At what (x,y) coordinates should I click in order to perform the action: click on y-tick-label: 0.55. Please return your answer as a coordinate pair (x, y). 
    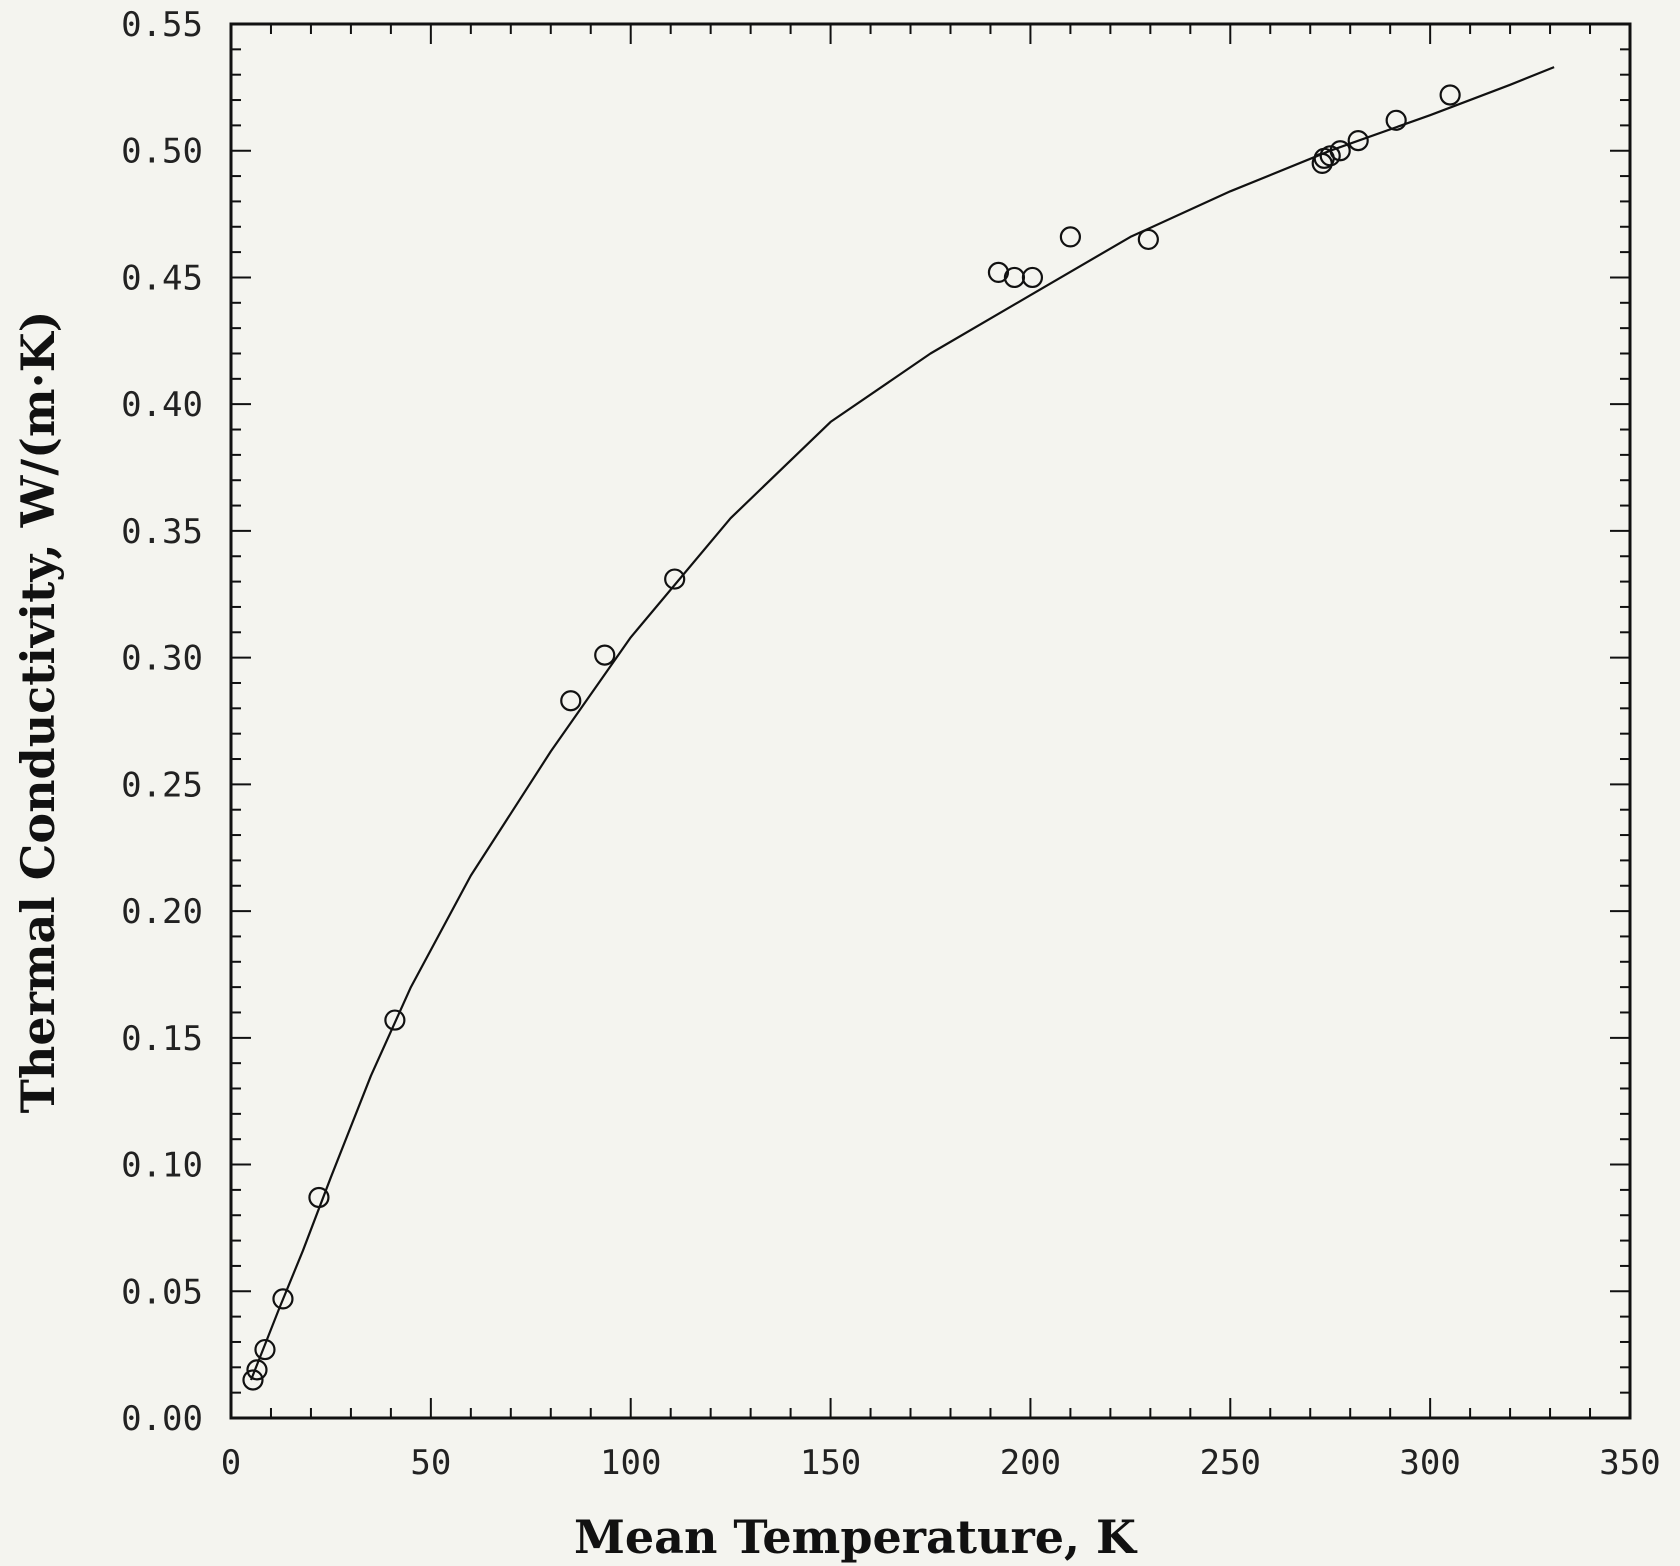
    Looking at the image, I should click on (162, 25).